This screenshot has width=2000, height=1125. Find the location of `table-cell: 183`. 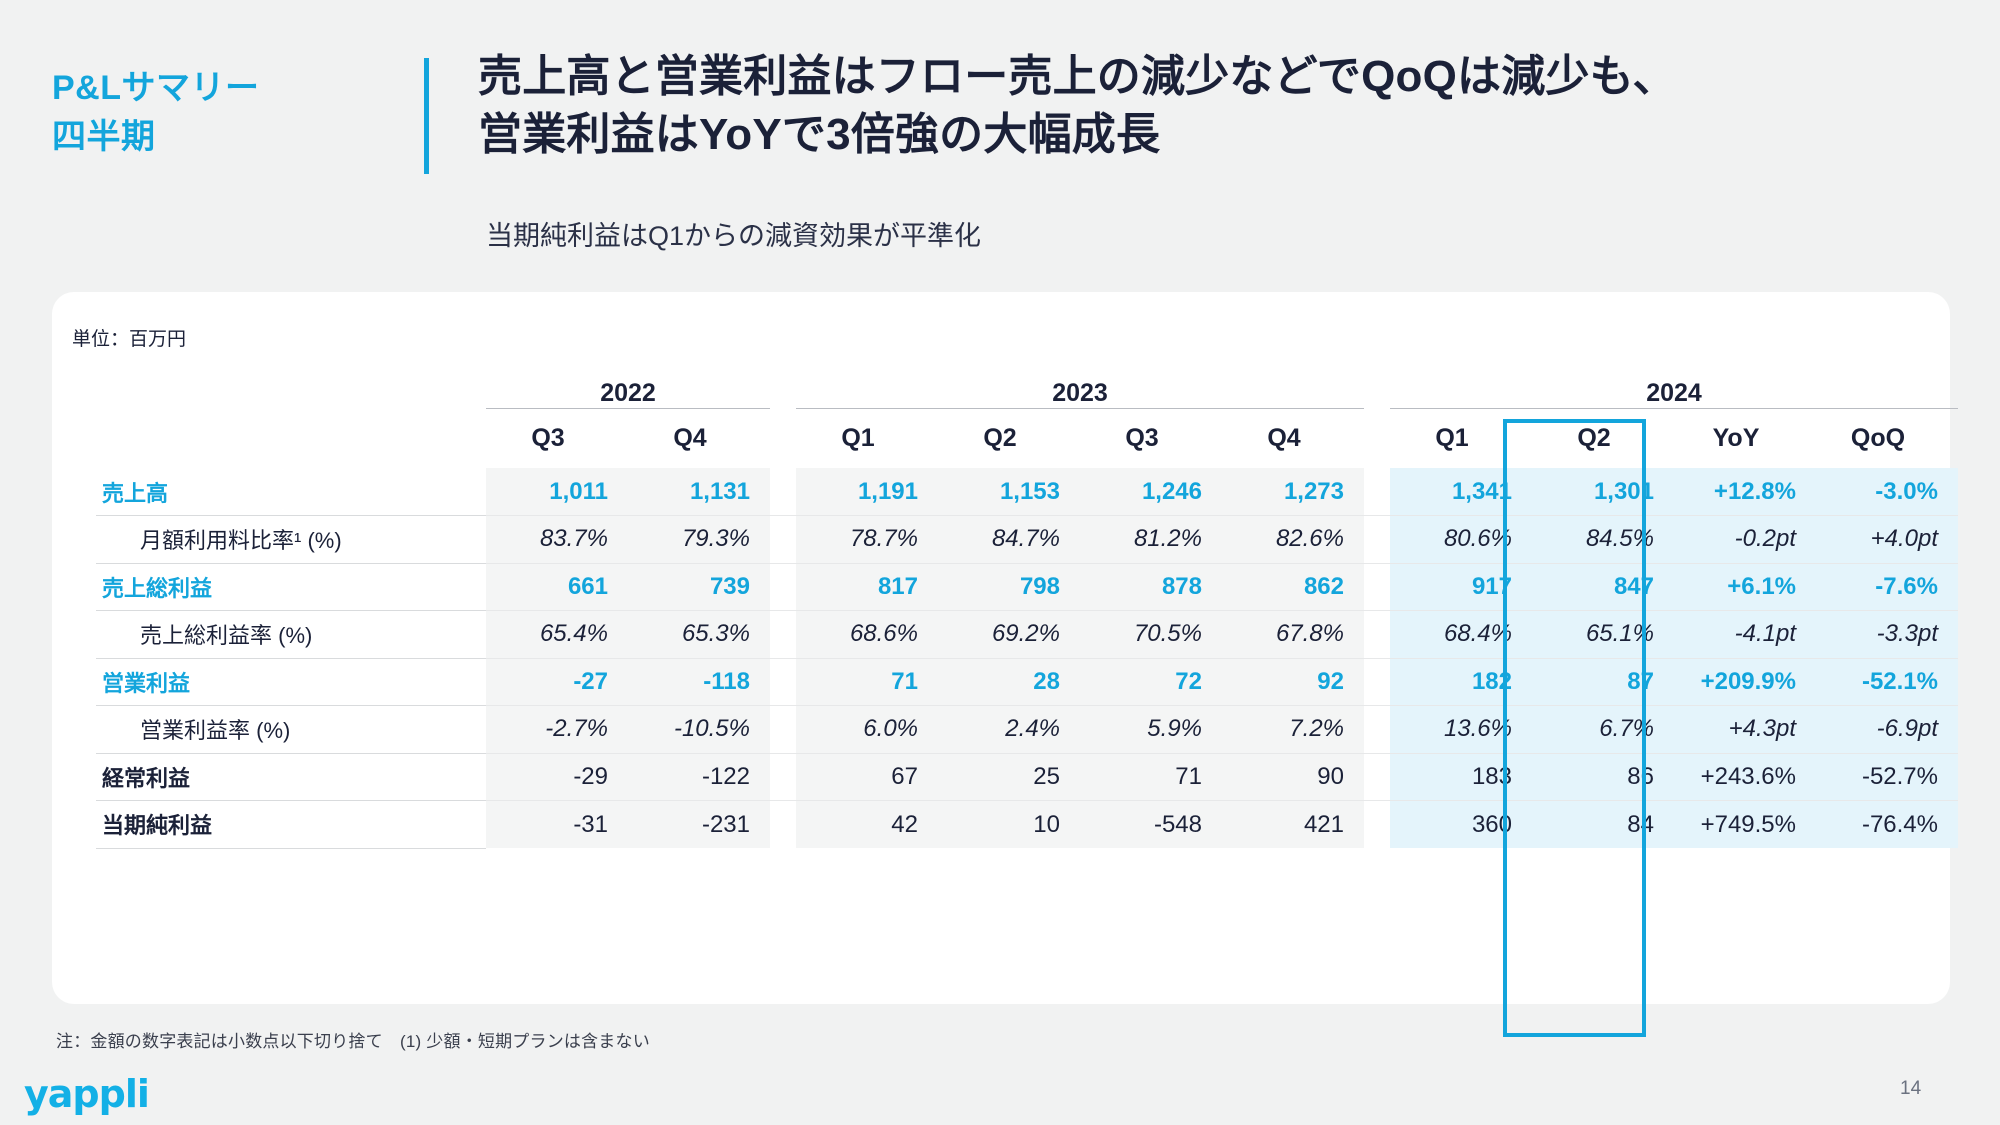

table-cell: 183 is located at coordinates (1461, 777).